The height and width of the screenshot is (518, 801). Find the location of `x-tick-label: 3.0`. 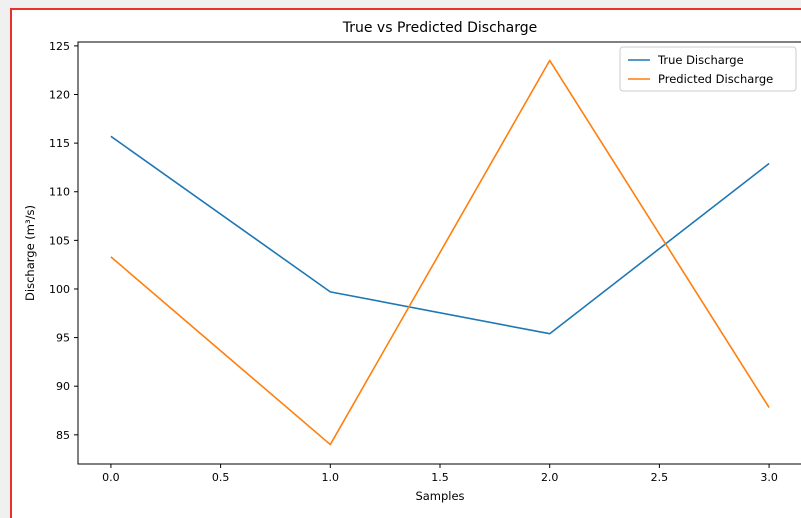

x-tick-label: 3.0 is located at coordinates (769, 477).